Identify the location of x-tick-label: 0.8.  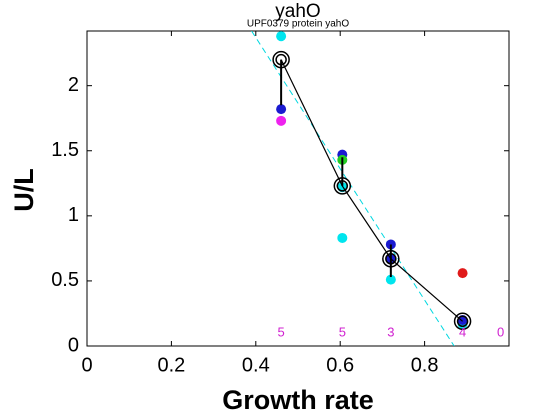
(425, 365).